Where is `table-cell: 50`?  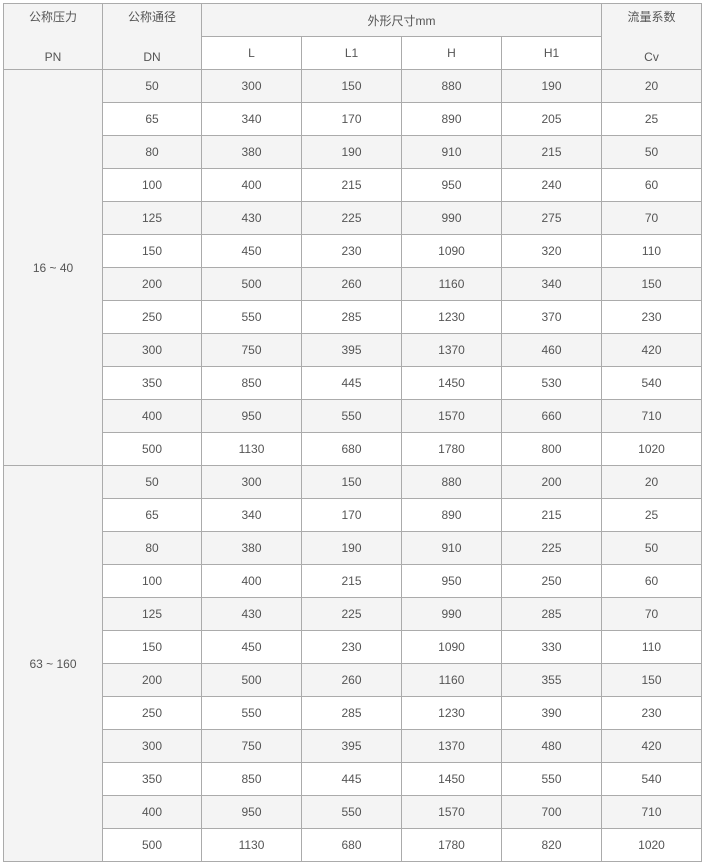 table-cell: 50 is located at coordinates (152, 86).